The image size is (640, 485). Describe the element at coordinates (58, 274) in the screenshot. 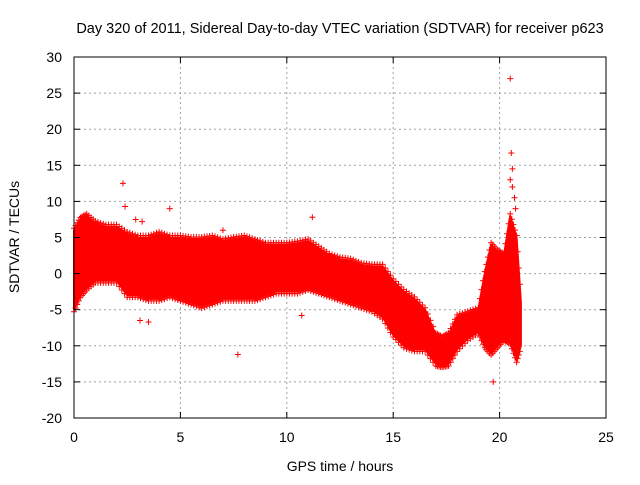

I see `y-tick-label: 0` at that location.